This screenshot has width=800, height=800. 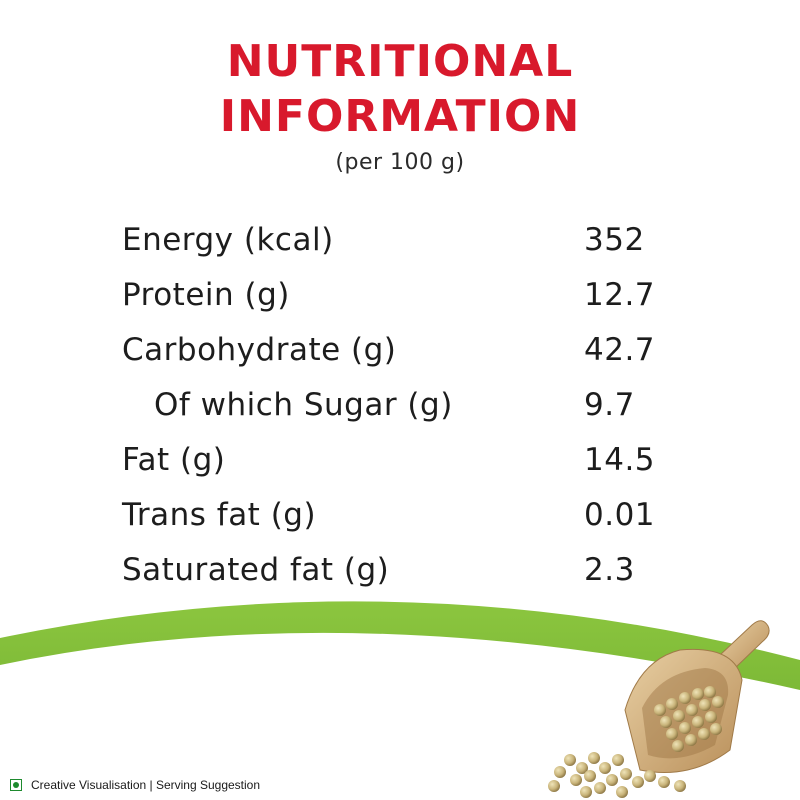 What do you see at coordinates (422, 469) in the screenshot?
I see `nutrition-row-fat: Fat (g) 14.5` at bounding box center [422, 469].